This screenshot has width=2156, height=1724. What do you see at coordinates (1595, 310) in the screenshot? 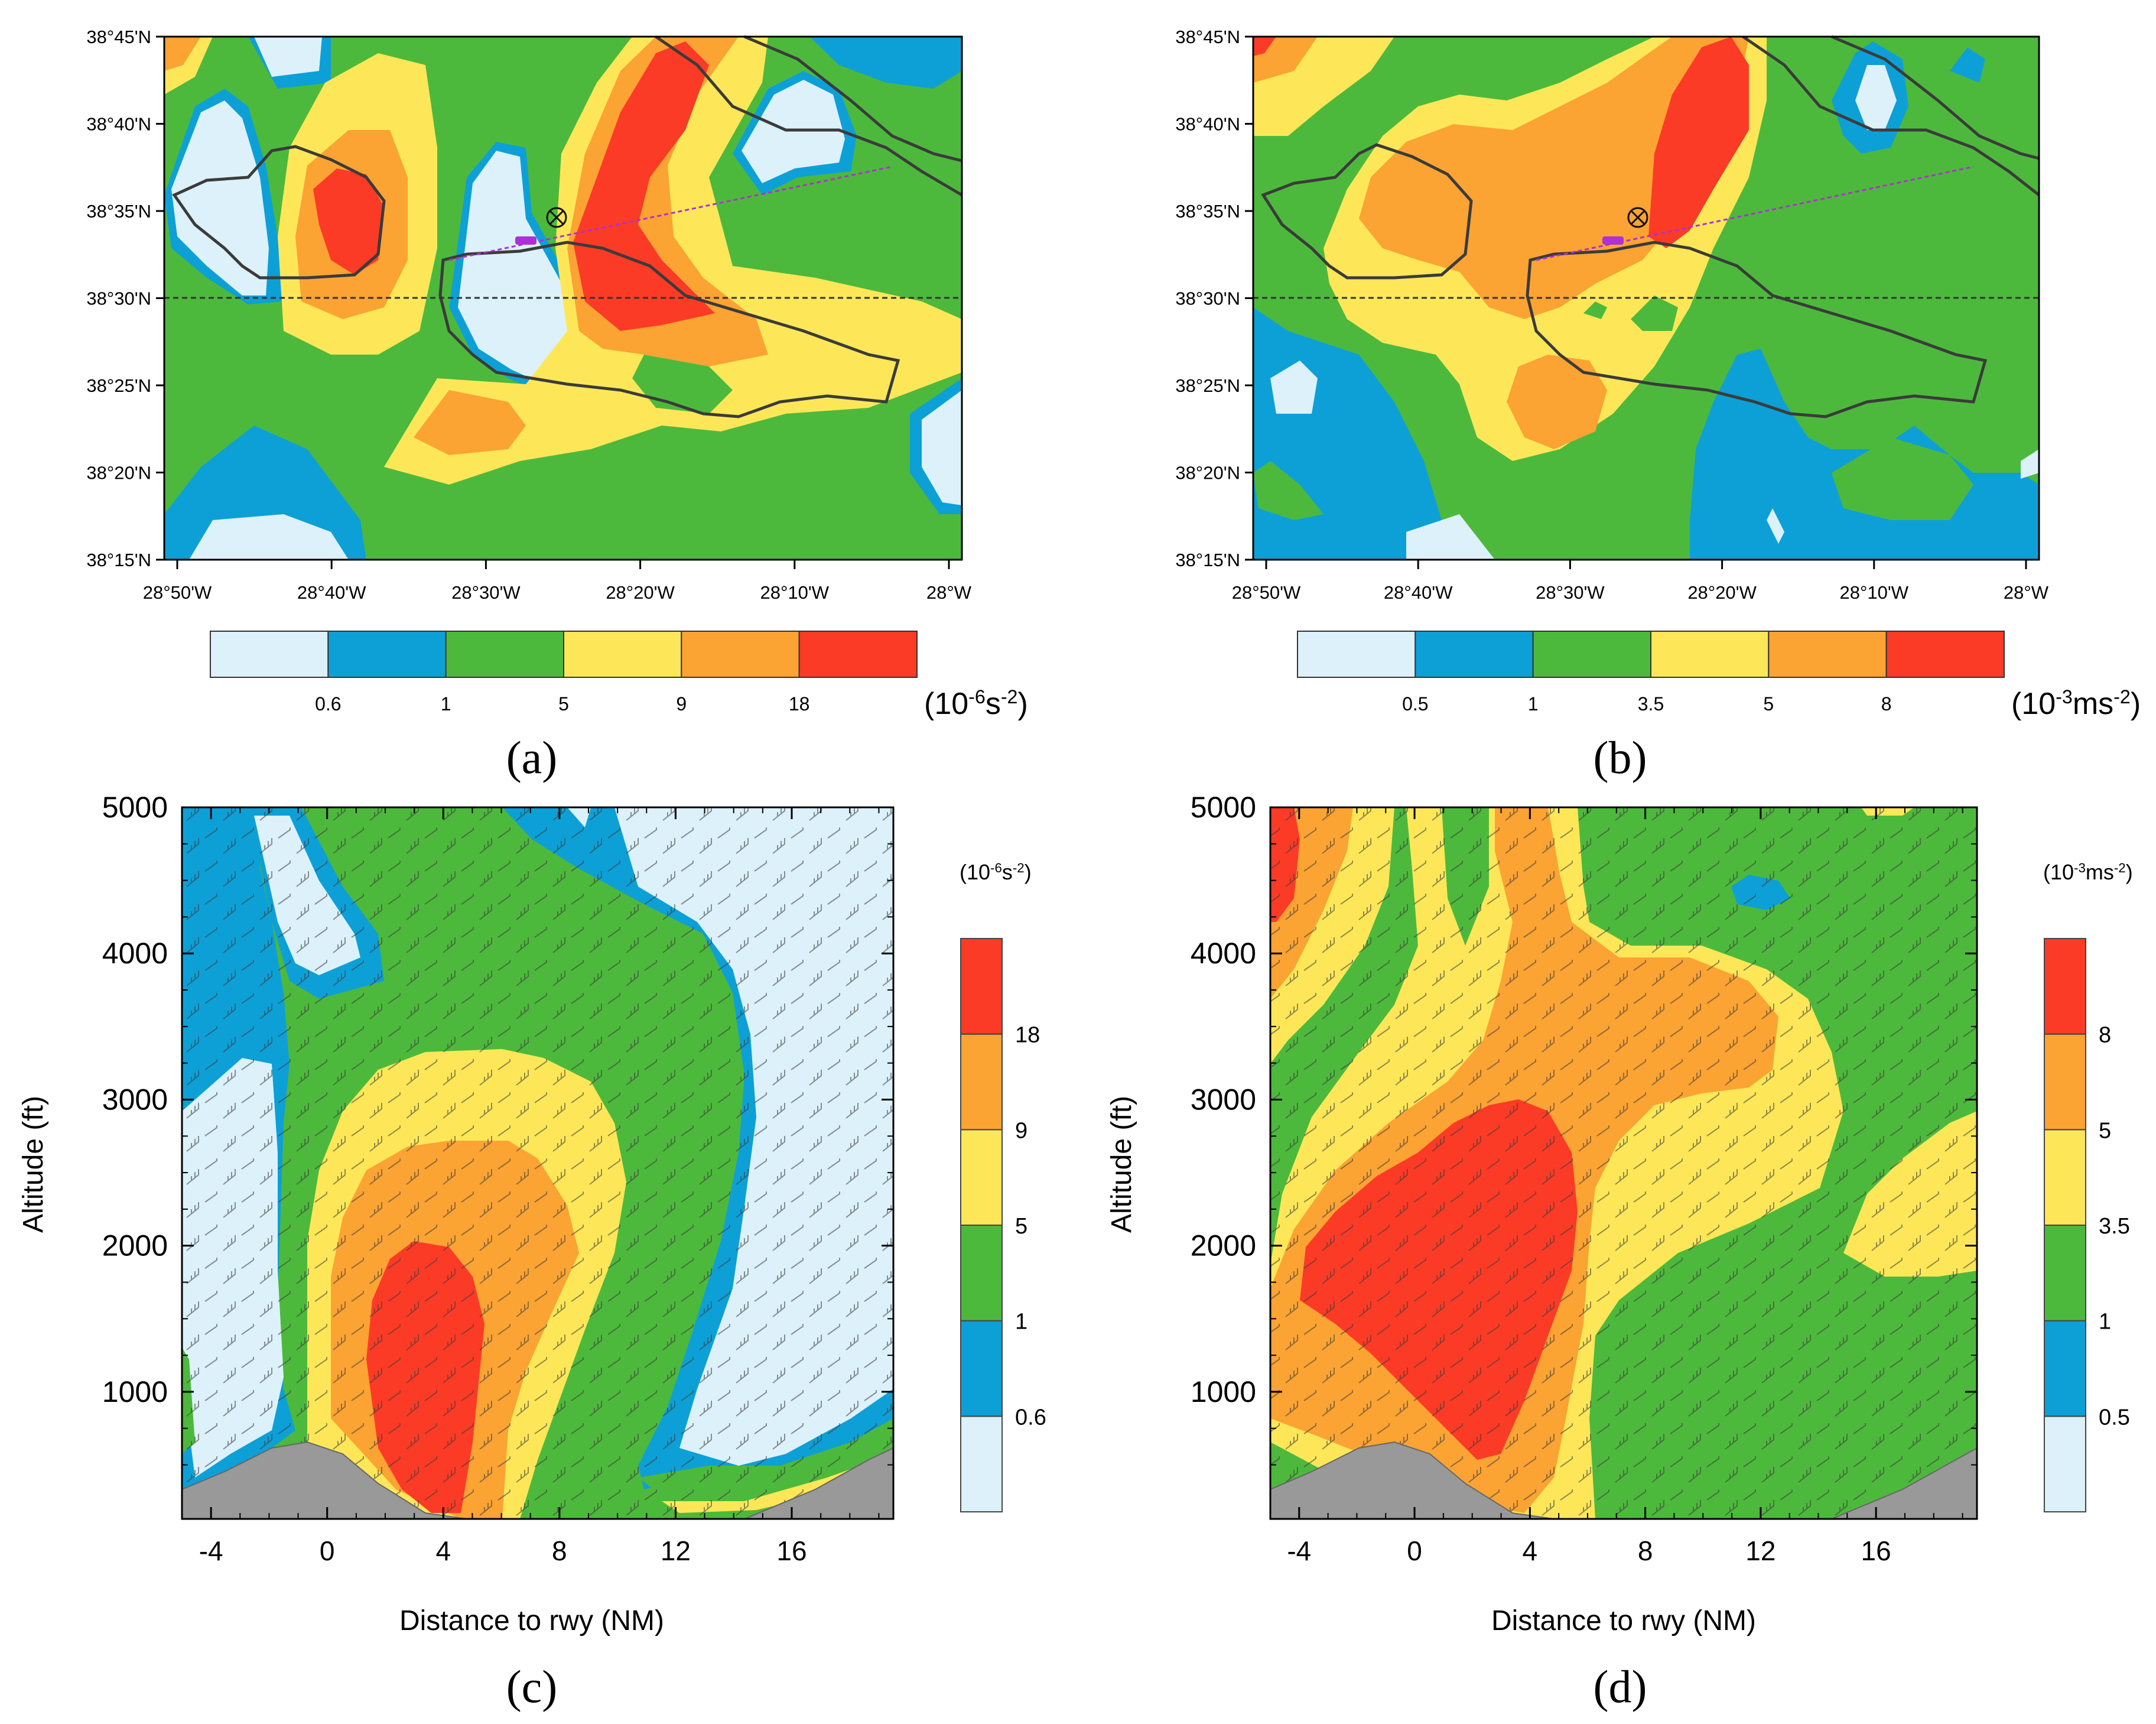
I see `panel-b-region-green-speck` at bounding box center [1595, 310].